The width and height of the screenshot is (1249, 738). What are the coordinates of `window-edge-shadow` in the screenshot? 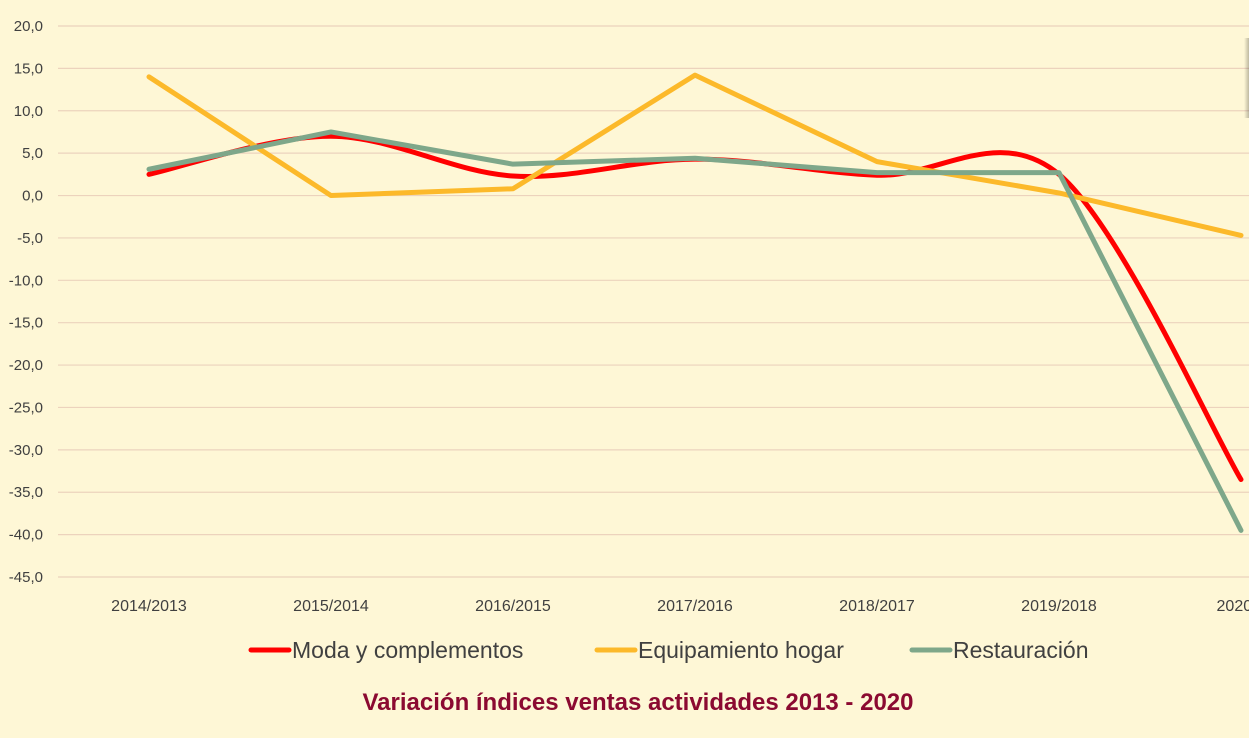 It's located at (1246, 78).